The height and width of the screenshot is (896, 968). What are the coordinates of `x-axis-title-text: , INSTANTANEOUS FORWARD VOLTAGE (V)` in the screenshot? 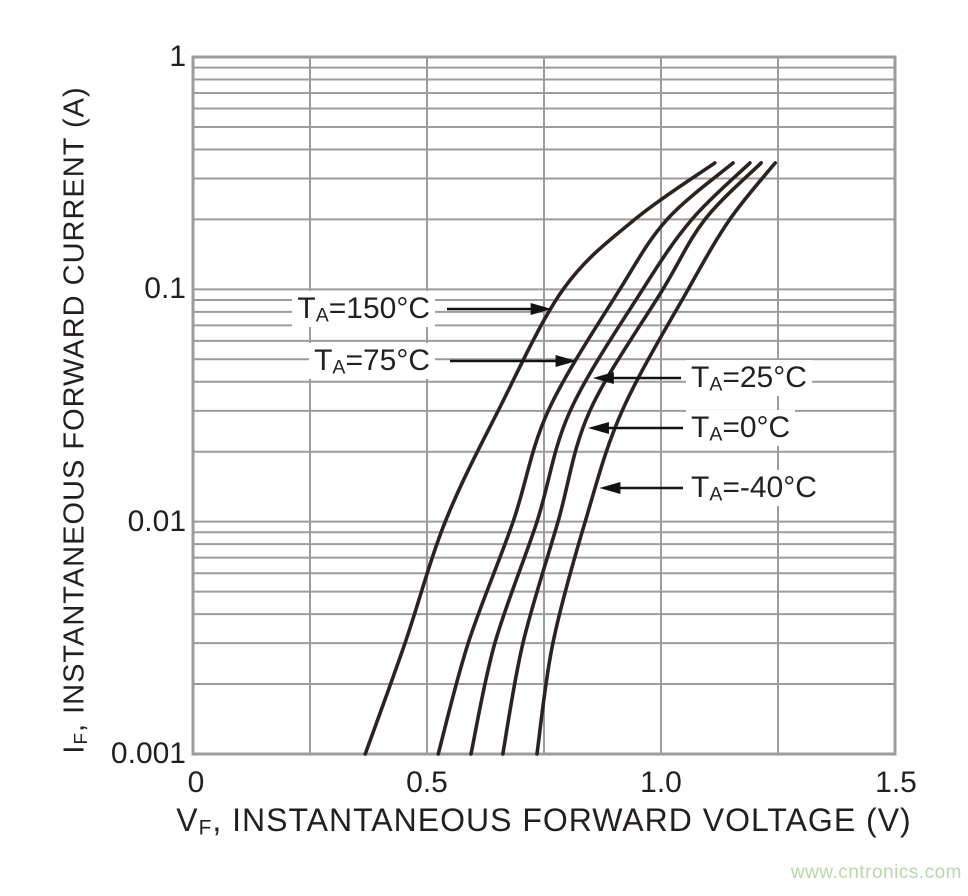 It's located at (562, 820).